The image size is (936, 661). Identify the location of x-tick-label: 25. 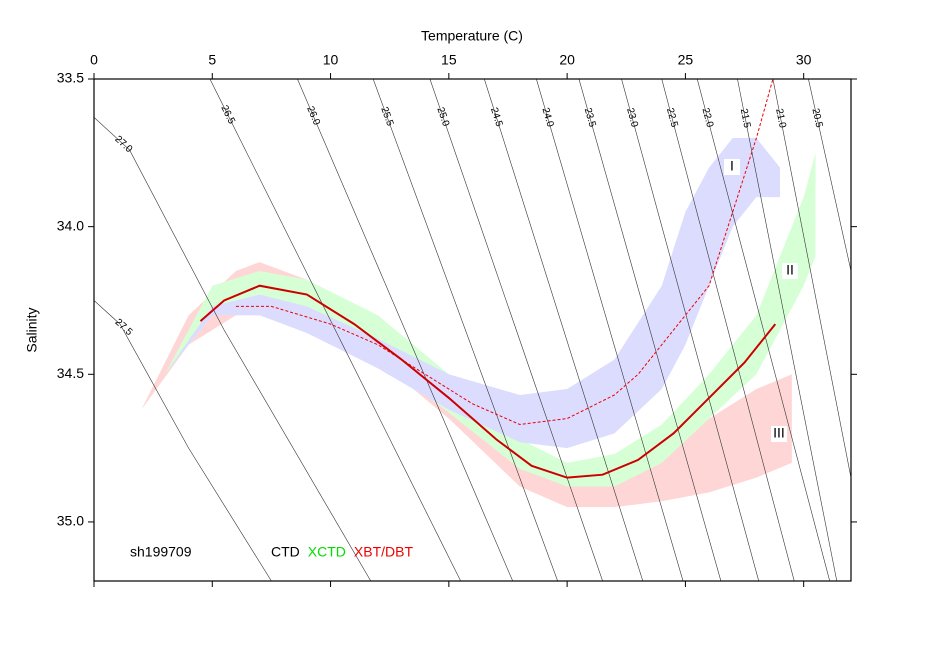
(686, 60).